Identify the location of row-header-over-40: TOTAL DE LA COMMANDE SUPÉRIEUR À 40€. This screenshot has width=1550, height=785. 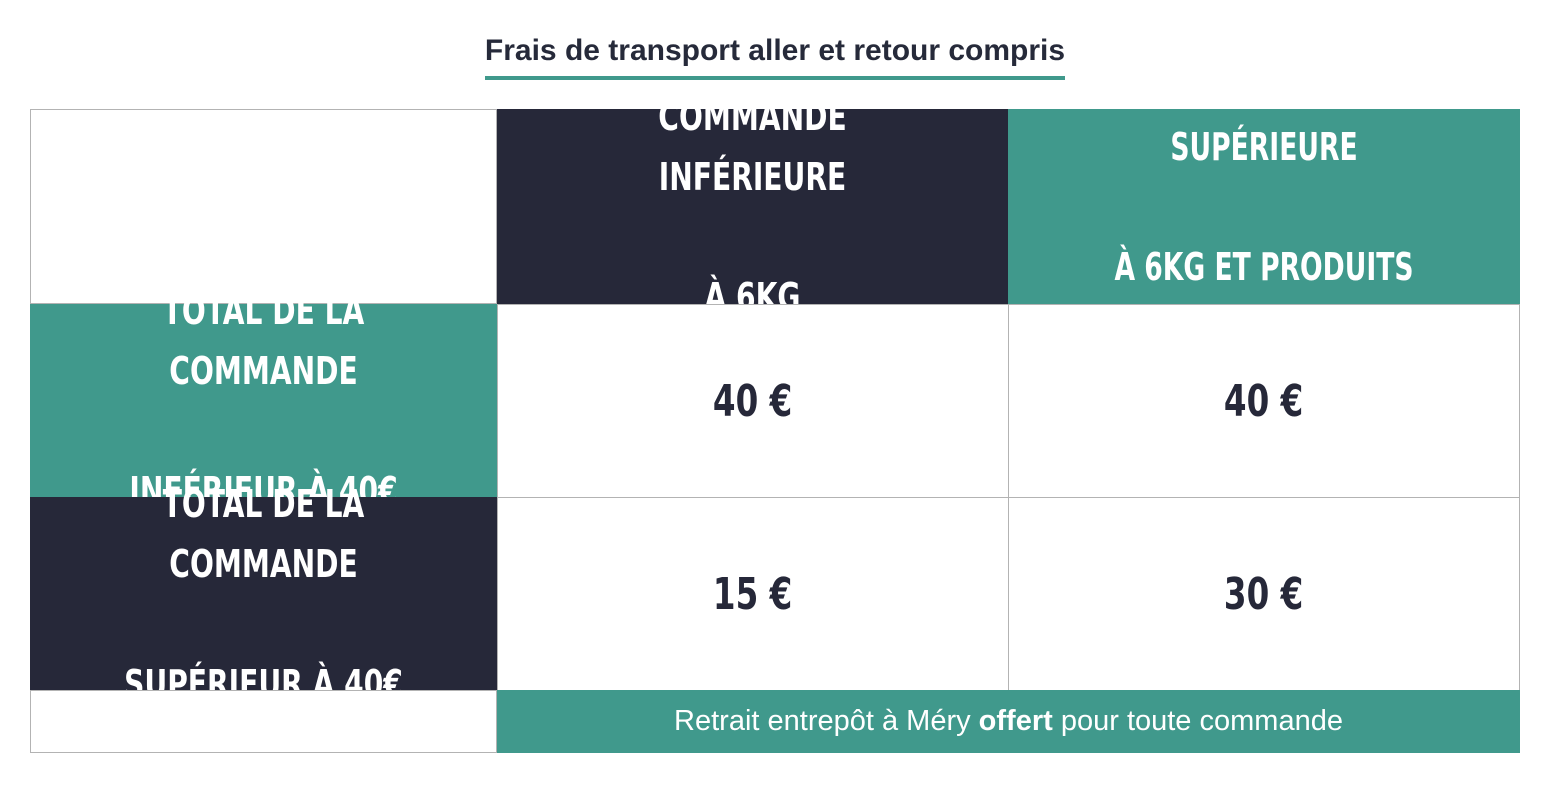
(263, 594).